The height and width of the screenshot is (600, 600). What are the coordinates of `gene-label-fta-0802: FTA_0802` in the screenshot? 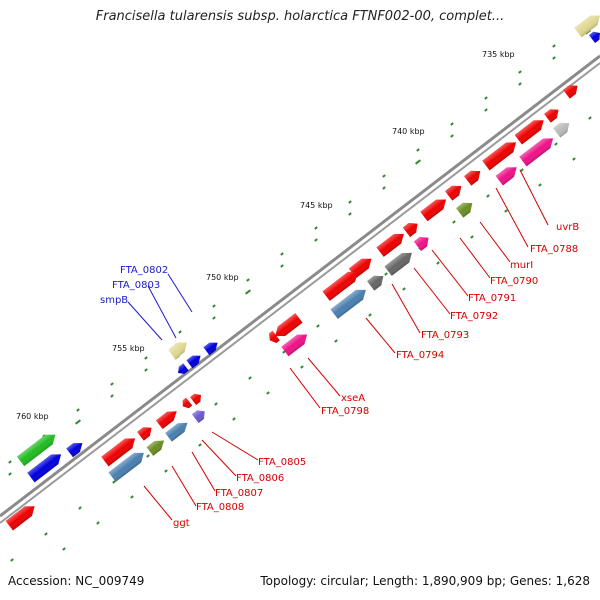 It's located at (144, 270).